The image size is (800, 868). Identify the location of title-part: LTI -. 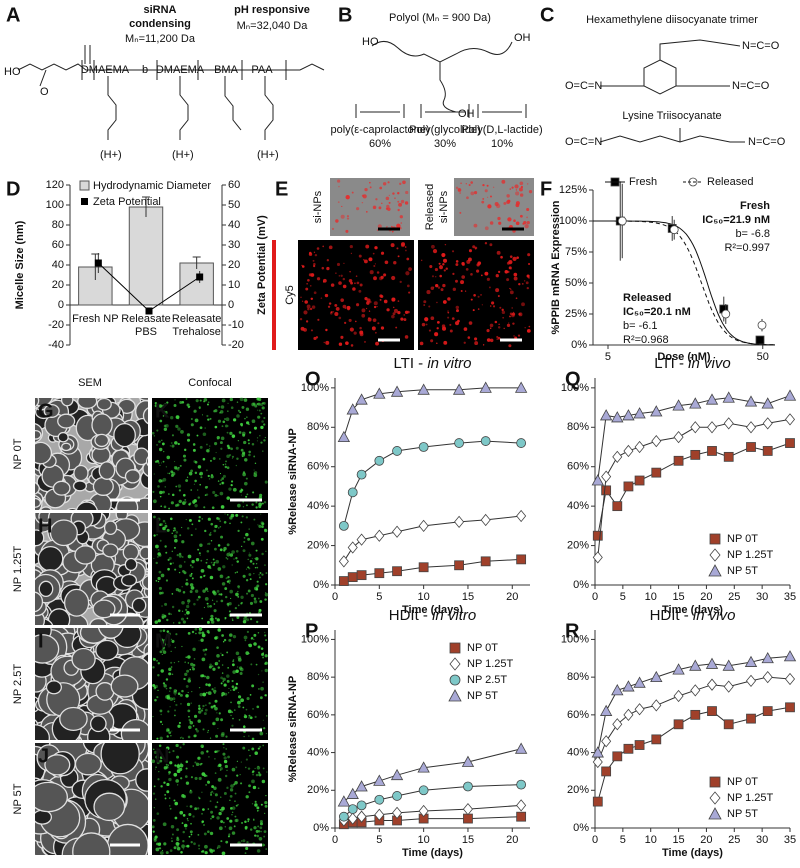
(410, 363).